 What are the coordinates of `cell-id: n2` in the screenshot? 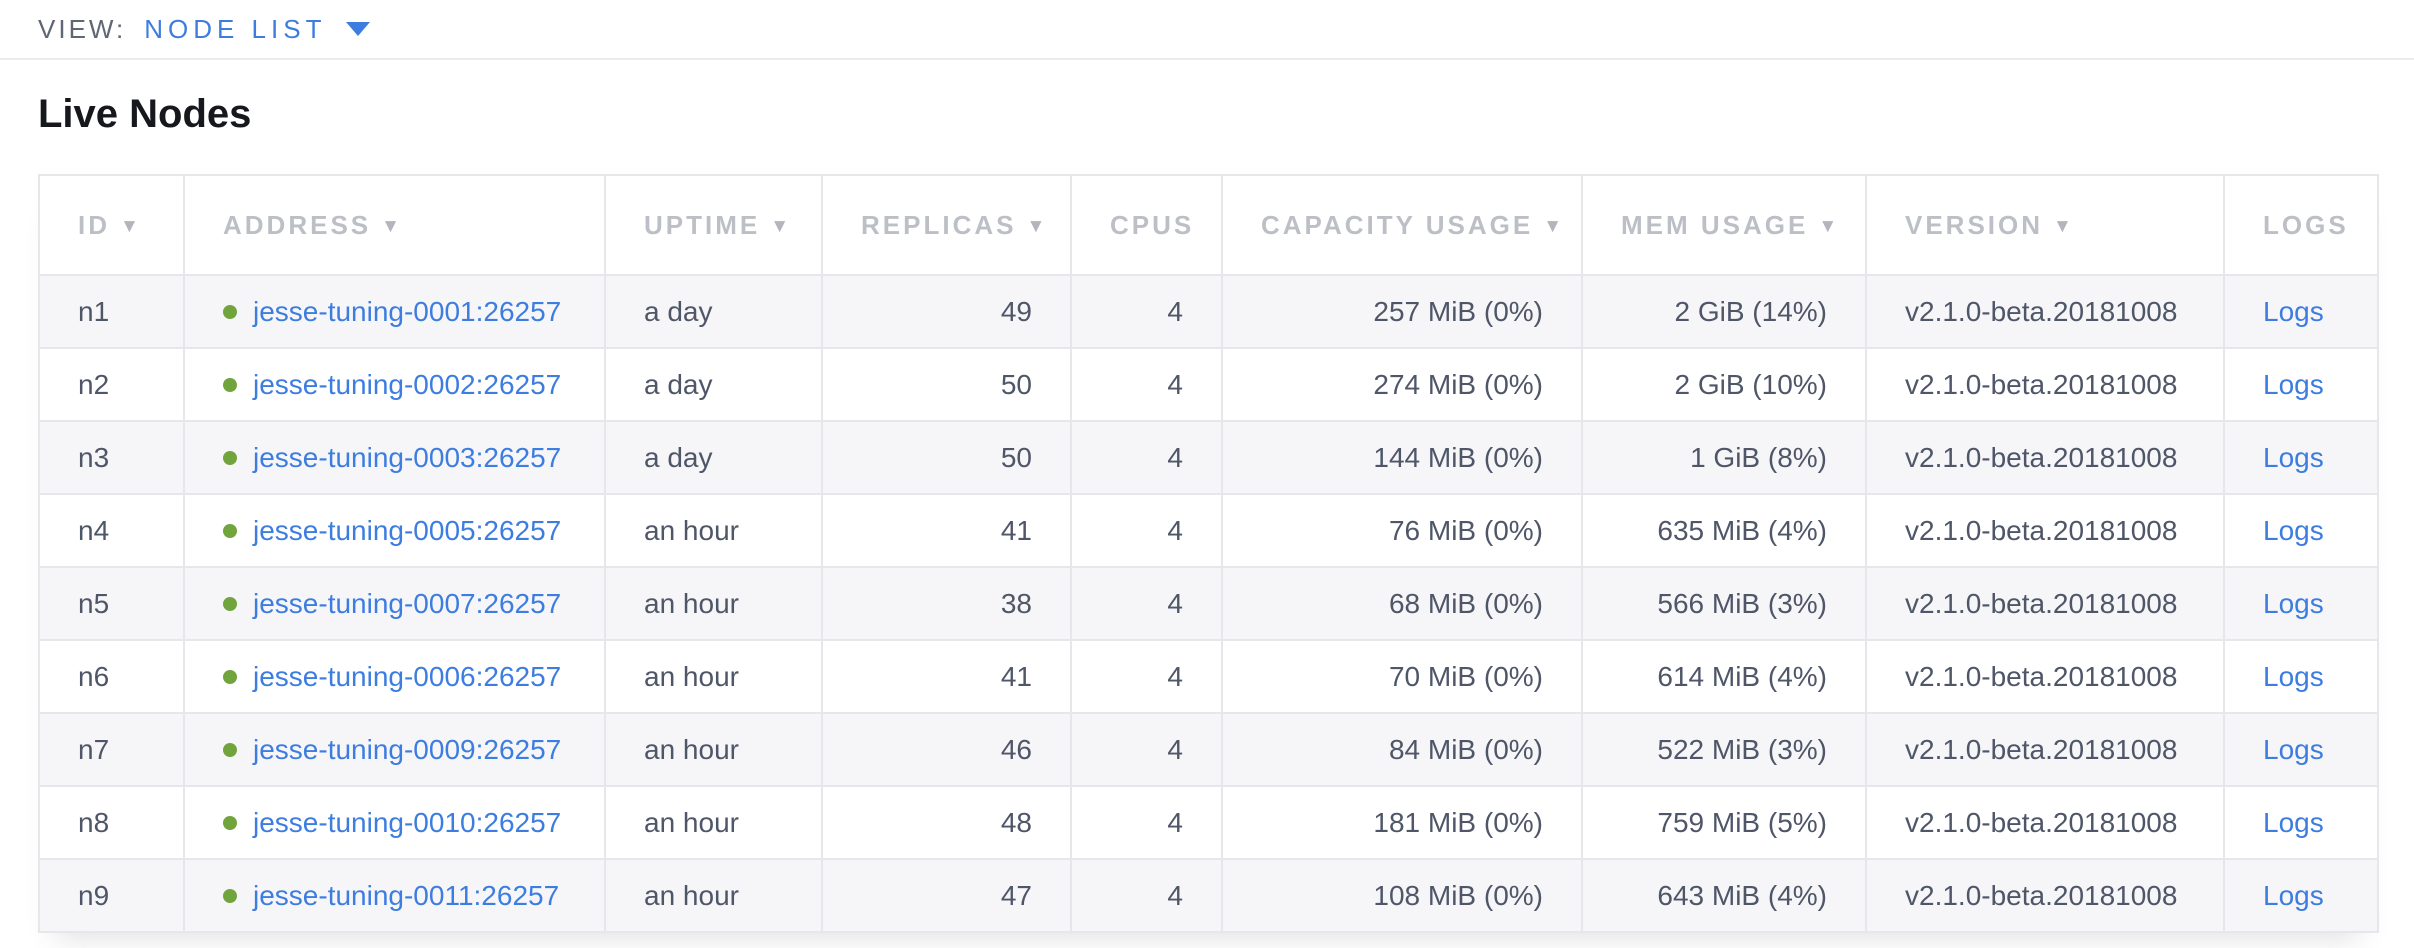 It's located at (111, 384).